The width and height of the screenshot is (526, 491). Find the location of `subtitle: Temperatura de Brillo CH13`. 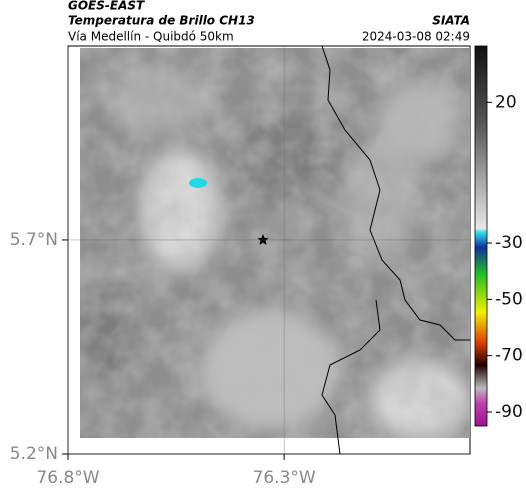

subtitle: Temperatura de Brillo CH13 is located at coordinates (161, 21).